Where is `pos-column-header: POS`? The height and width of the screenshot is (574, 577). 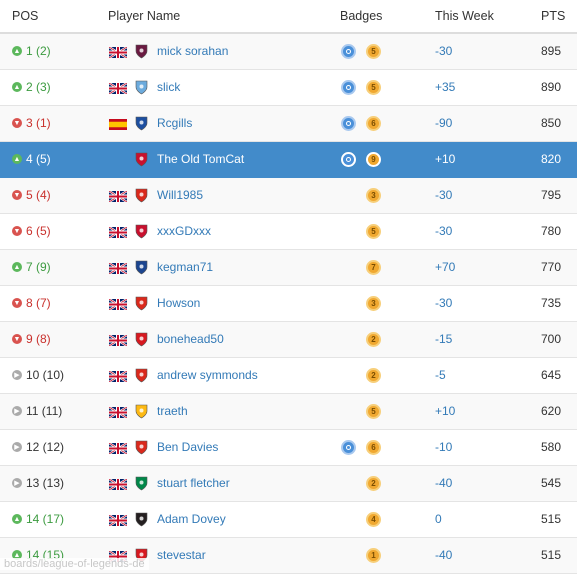
pos-column-header: POS is located at coordinates (25, 16).